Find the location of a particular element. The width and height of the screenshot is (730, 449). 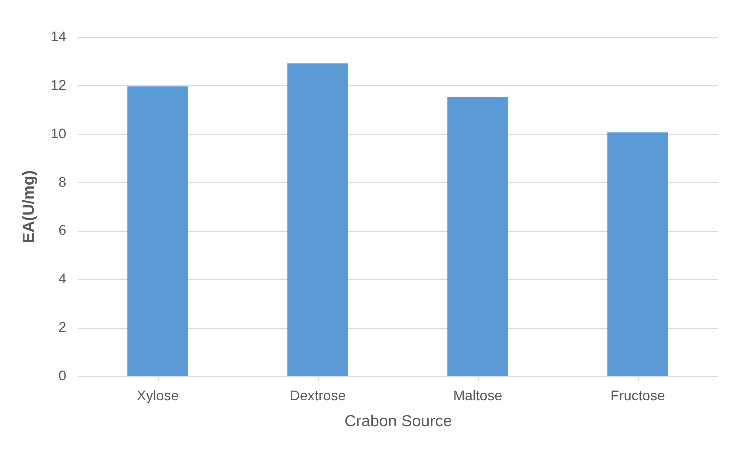

y-tick-label: 8 is located at coordinates (62, 182).